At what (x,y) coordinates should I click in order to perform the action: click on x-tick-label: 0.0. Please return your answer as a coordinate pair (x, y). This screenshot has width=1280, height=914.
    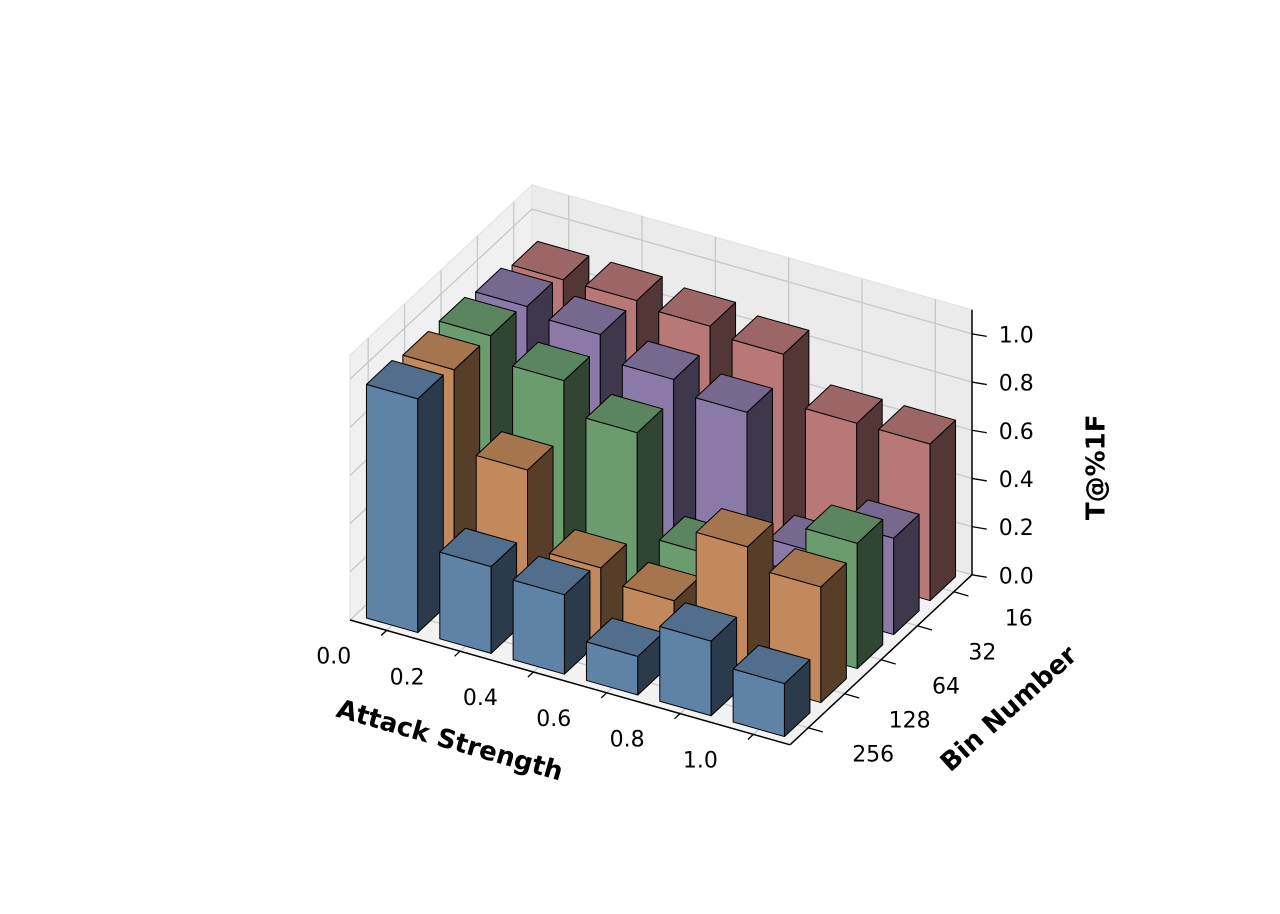
    Looking at the image, I should click on (333, 657).